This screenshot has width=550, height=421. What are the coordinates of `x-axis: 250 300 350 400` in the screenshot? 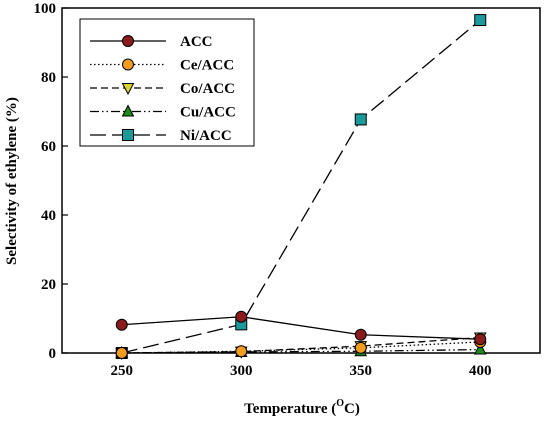 It's located at (301, 363).